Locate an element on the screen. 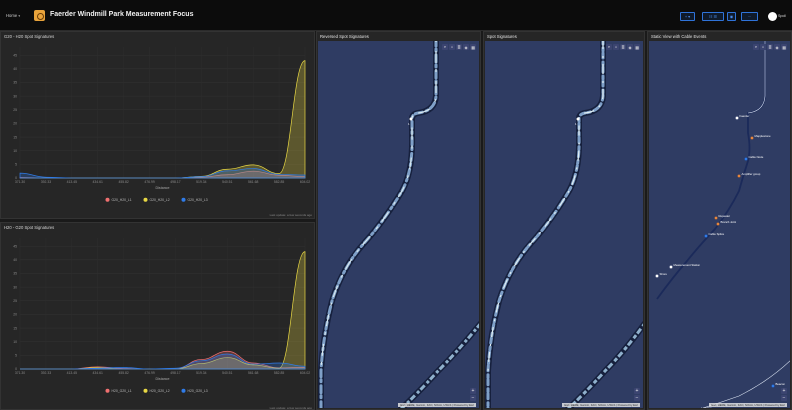 The height and width of the screenshot is (410, 792). legend-item: H20_G20_L2 is located at coordinates (160, 391).